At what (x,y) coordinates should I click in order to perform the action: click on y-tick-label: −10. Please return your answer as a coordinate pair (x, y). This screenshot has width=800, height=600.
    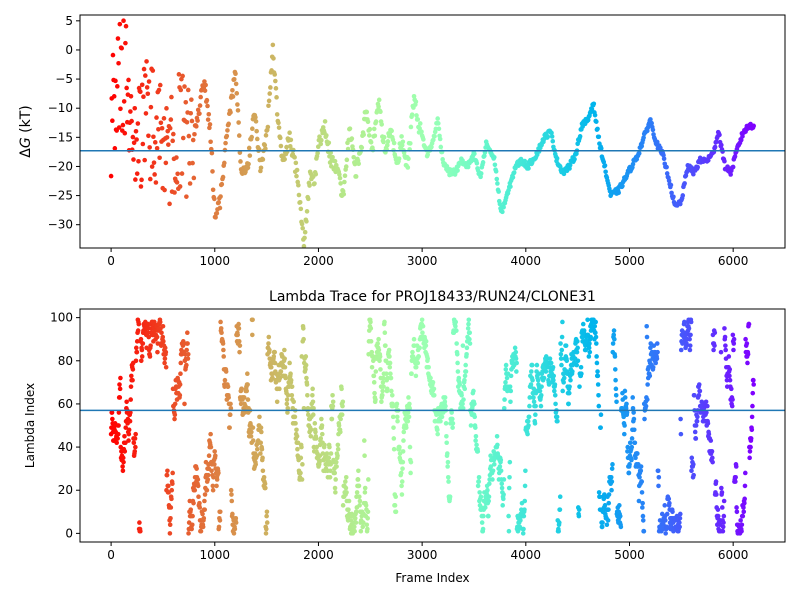
    Looking at the image, I should click on (60, 108).